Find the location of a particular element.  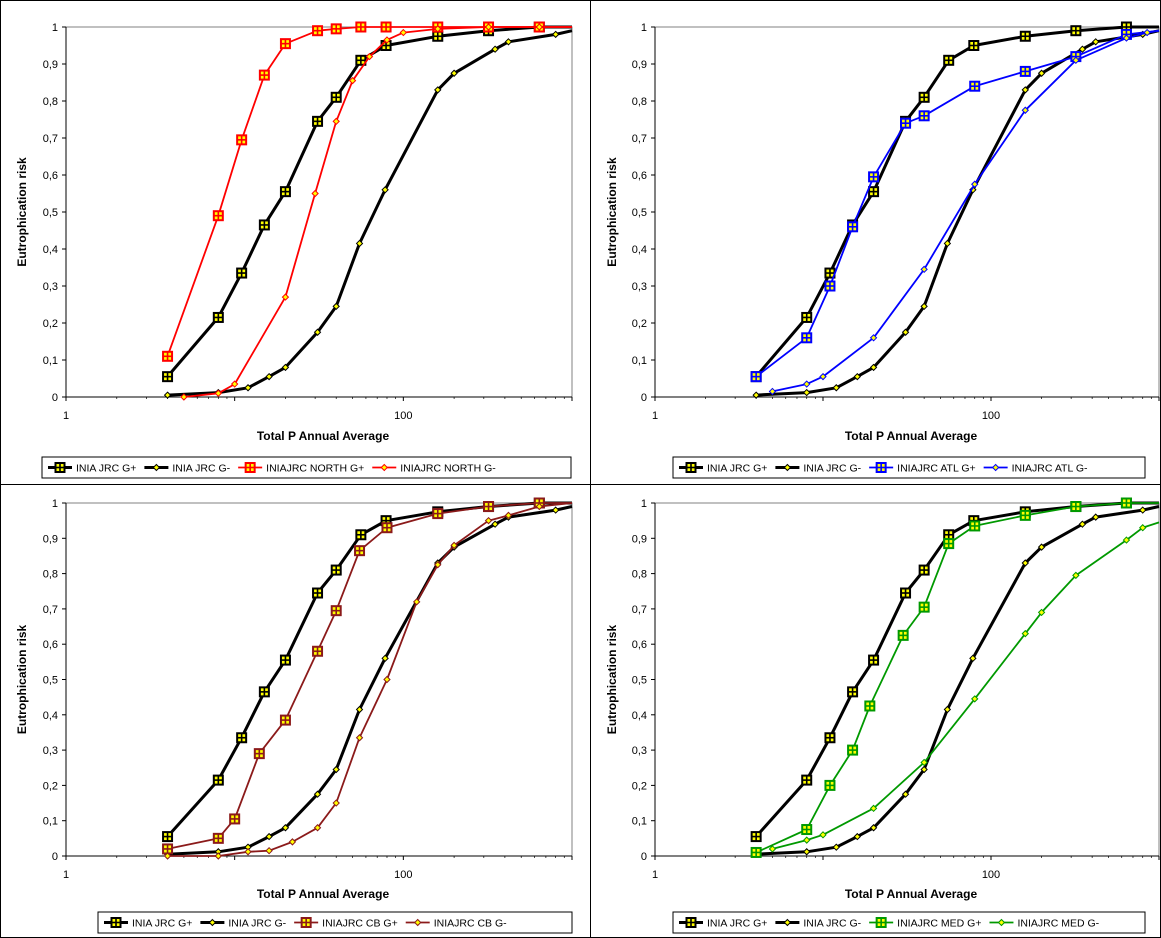

y-tick-label: 0,4 is located at coordinates (639, 716).